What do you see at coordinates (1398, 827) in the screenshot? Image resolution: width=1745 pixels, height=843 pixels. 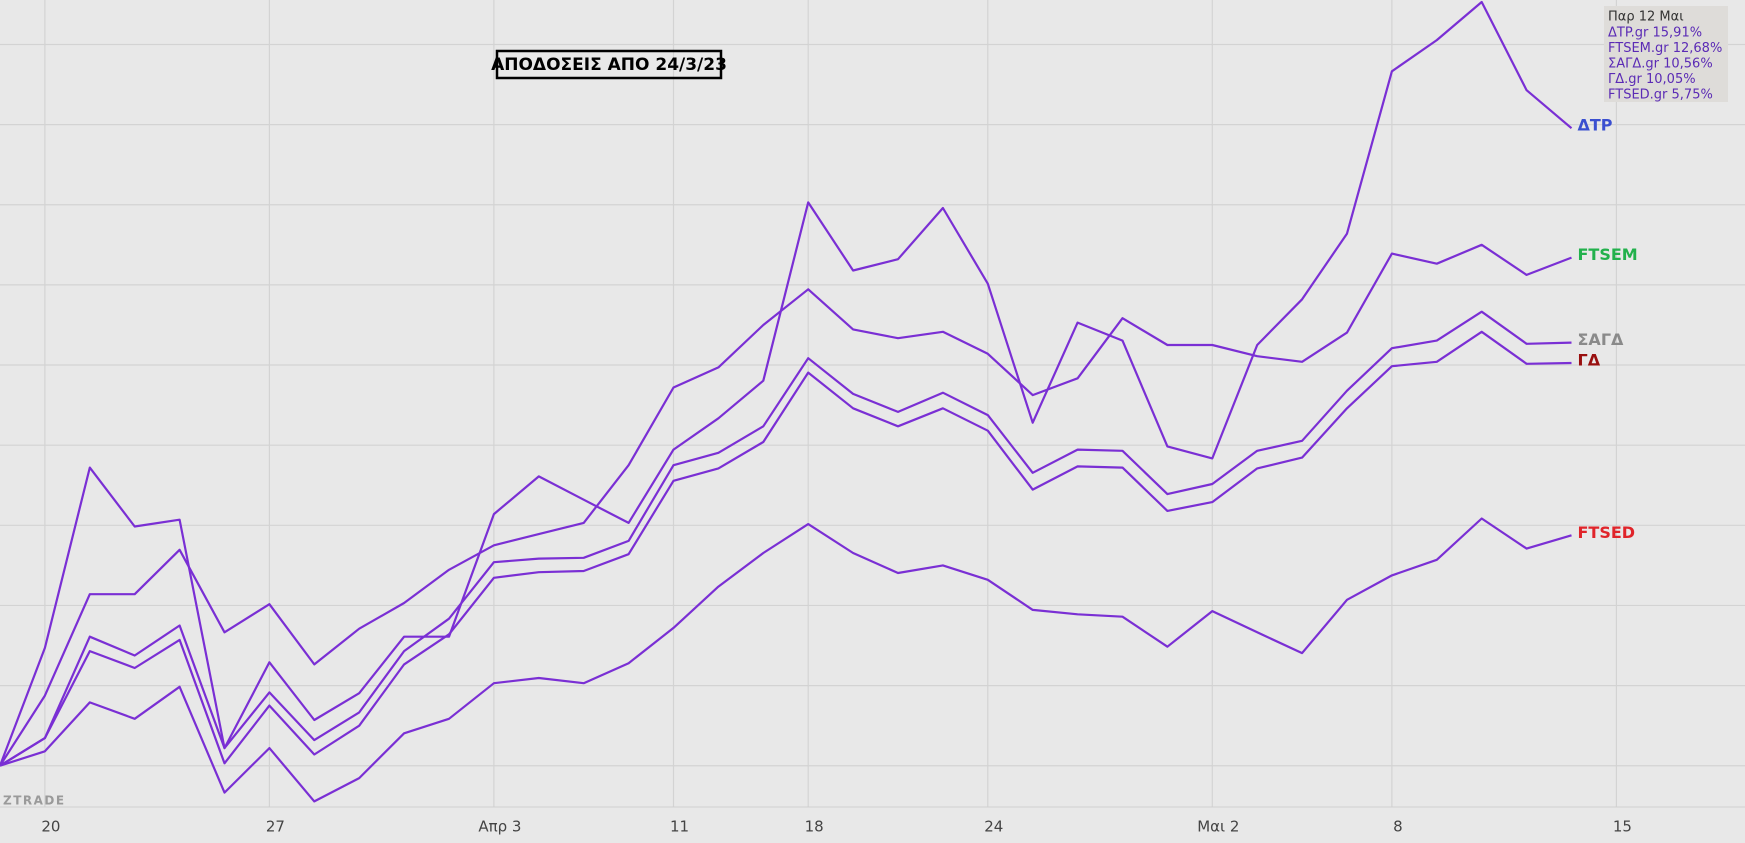 I see `x-tick-label: 8` at bounding box center [1398, 827].